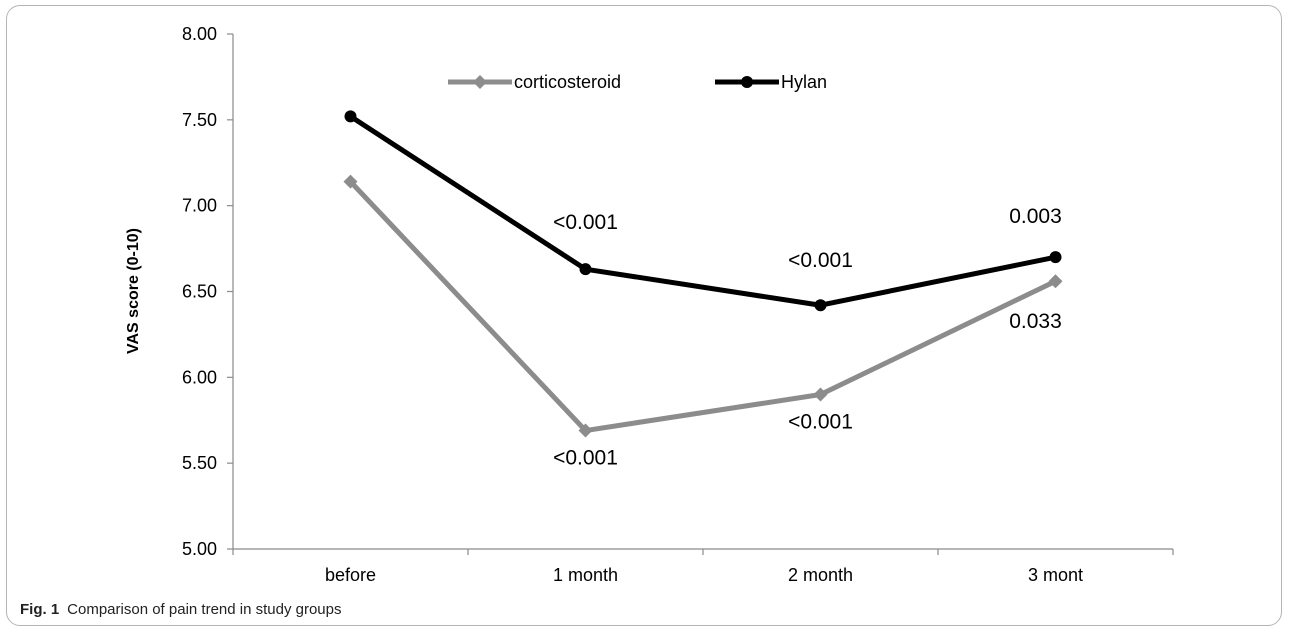  I want to click on x-tick-label: before, so click(350, 575).